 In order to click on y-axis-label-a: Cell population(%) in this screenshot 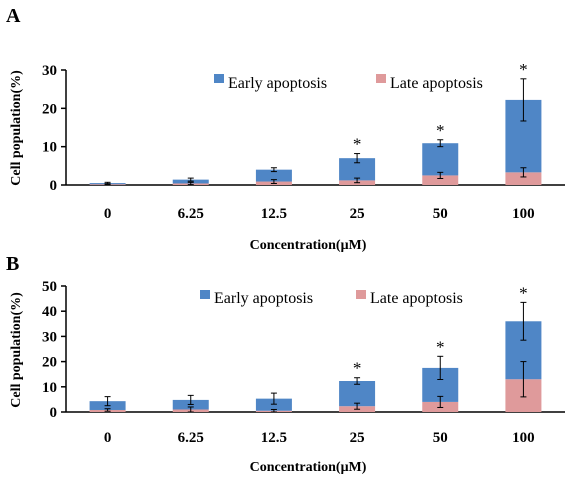, I will do `click(16, 128)`.